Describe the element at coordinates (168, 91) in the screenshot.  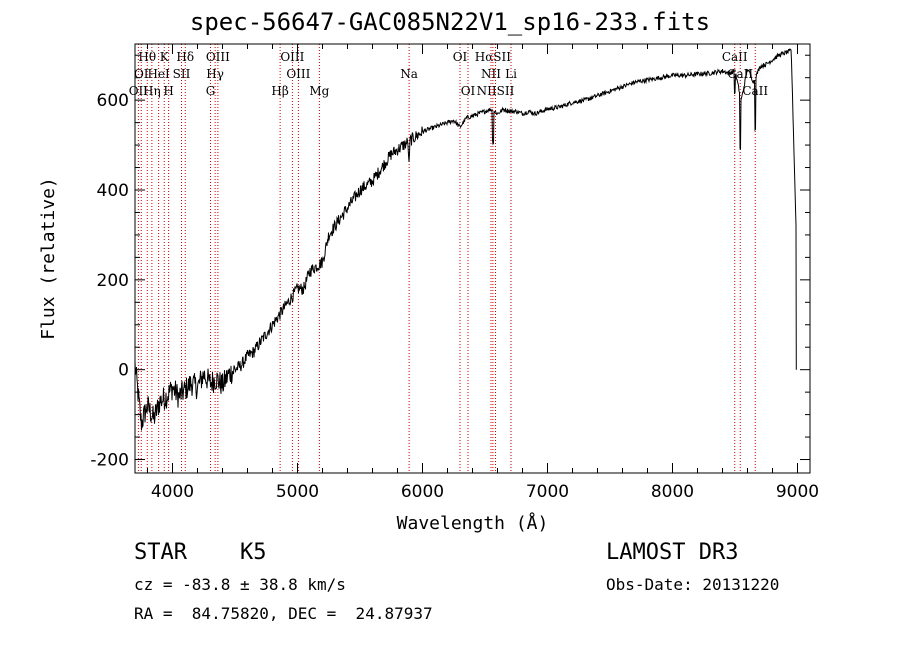
I see `line-label: H` at that location.